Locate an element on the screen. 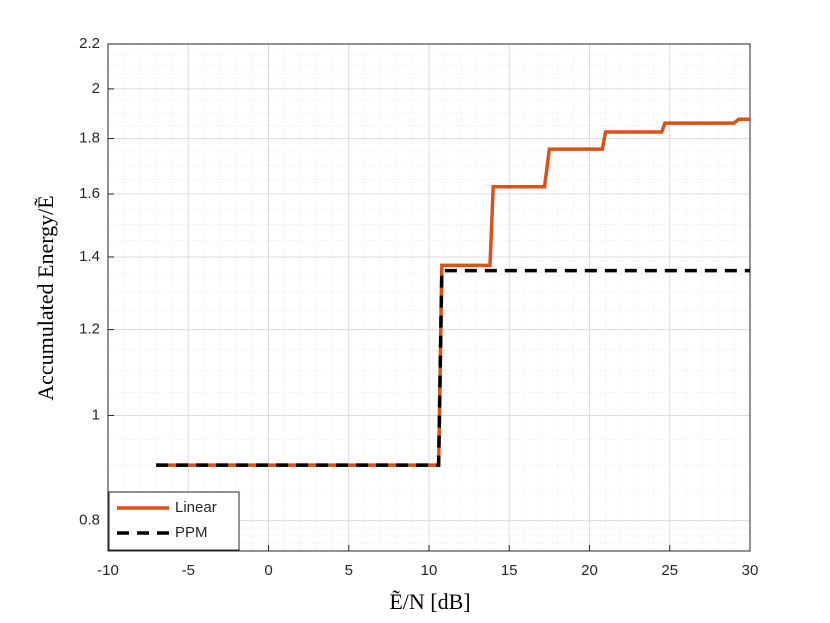  x-tick-label: 20 is located at coordinates (589, 570).